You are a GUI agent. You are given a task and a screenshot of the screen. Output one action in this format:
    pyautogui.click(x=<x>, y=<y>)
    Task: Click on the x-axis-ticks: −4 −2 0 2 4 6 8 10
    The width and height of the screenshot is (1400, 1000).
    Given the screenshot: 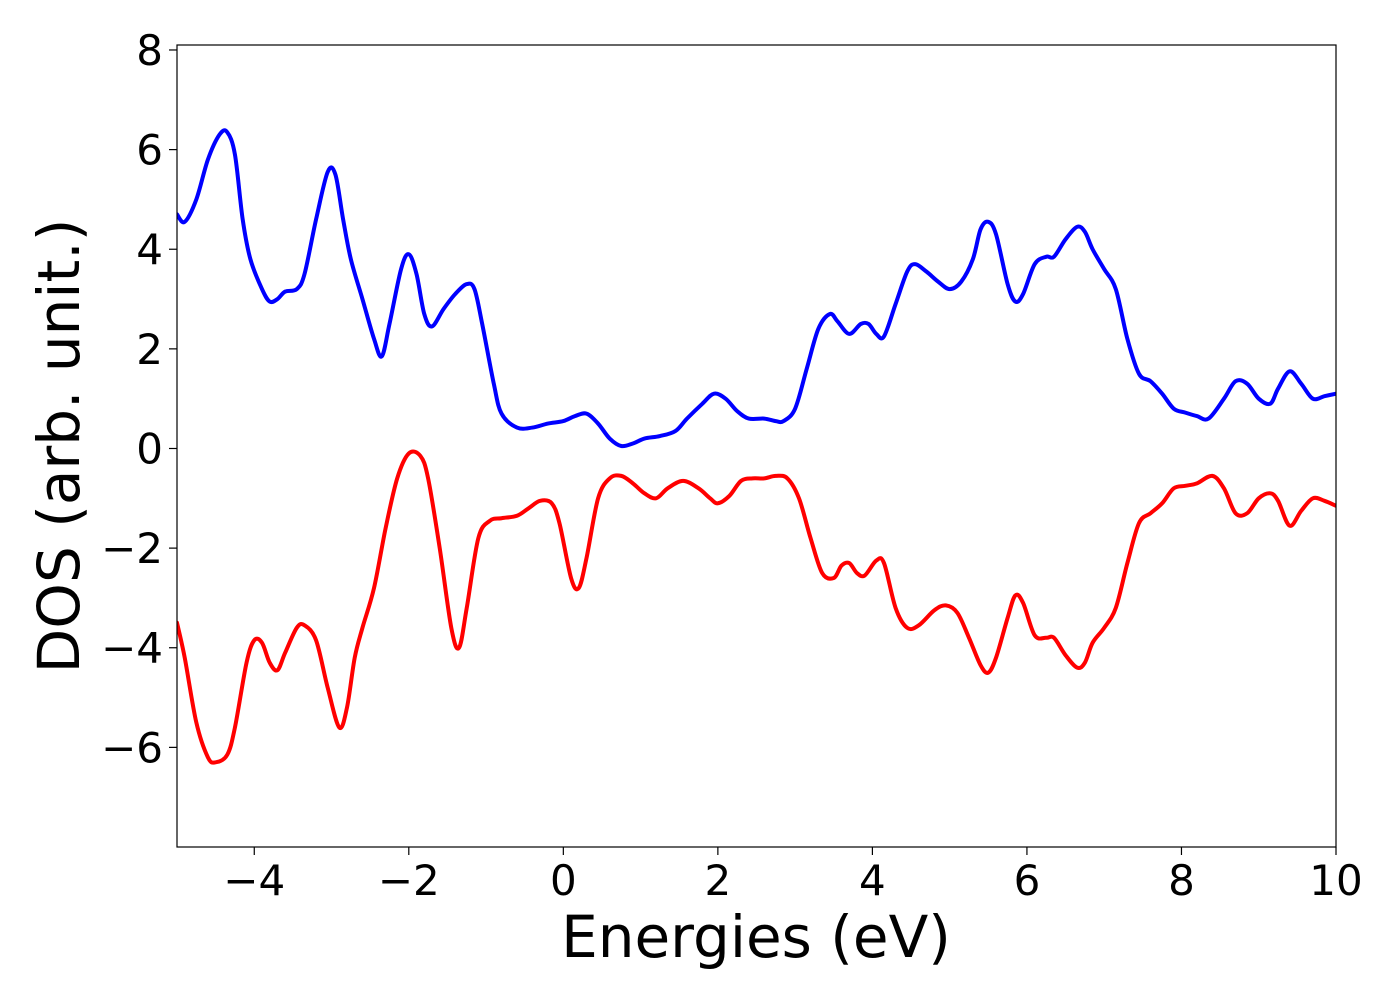 What is the action you would take?
    pyautogui.click(x=793, y=876)
    